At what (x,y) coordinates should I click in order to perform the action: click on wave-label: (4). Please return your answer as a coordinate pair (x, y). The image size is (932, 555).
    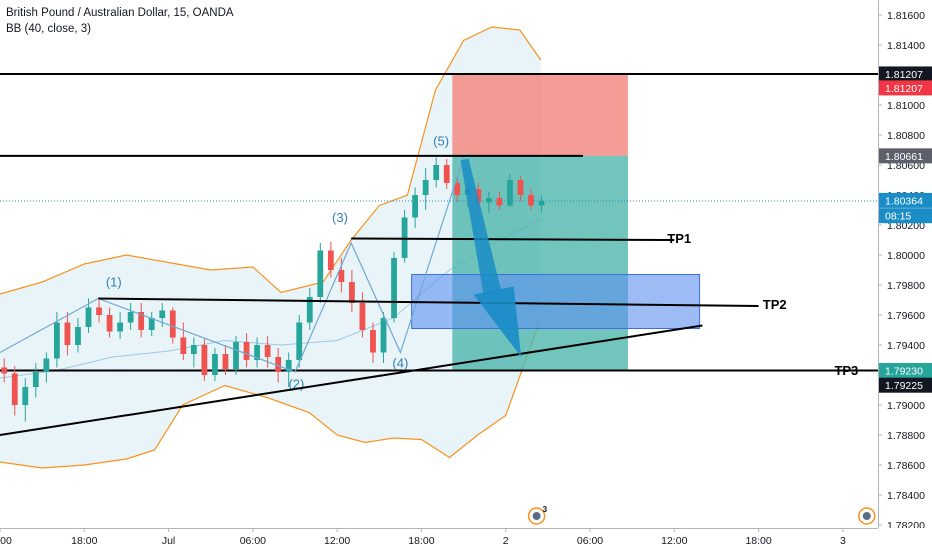
    Looking at the image, I should click on (400, 363).